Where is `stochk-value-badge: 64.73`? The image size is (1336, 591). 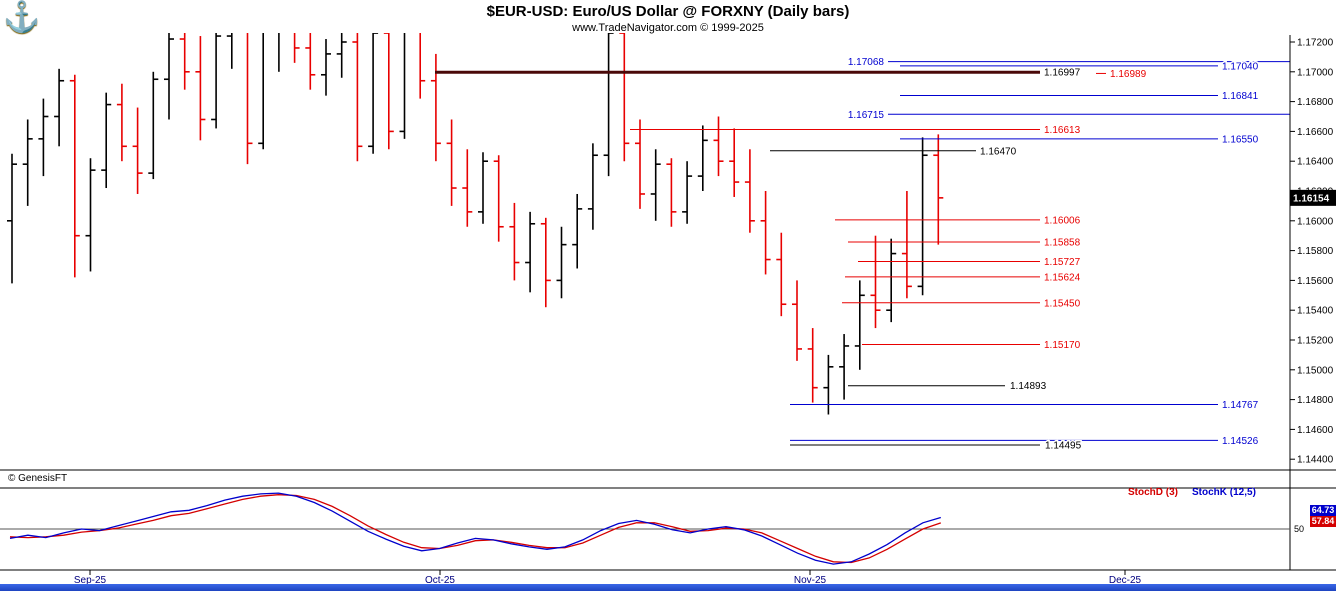
stochk-value-badge: 64.73 is located at coordinates (1323, 510).